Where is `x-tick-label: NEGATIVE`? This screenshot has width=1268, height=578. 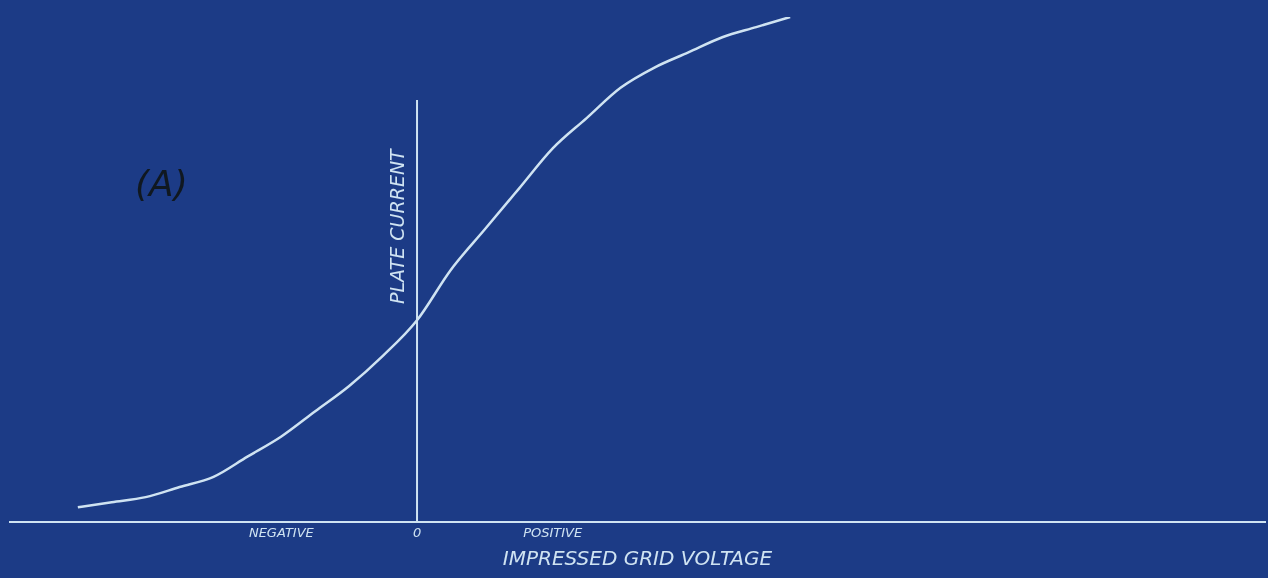 x-tick-label: NEGATIVE is located at coordinates (281, 532).